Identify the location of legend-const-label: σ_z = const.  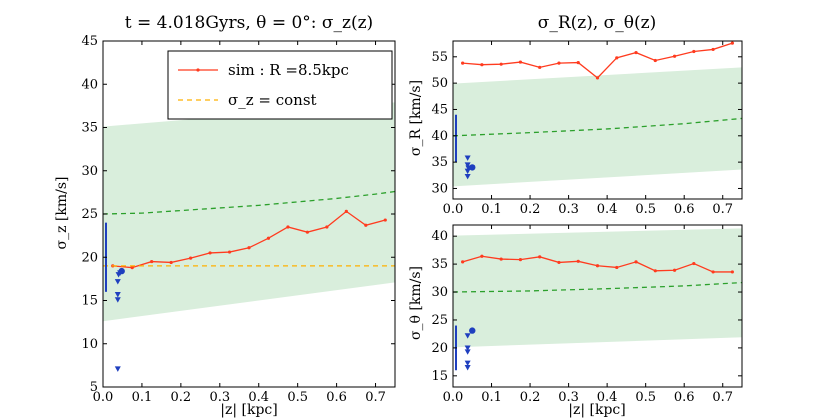
(272, 100).